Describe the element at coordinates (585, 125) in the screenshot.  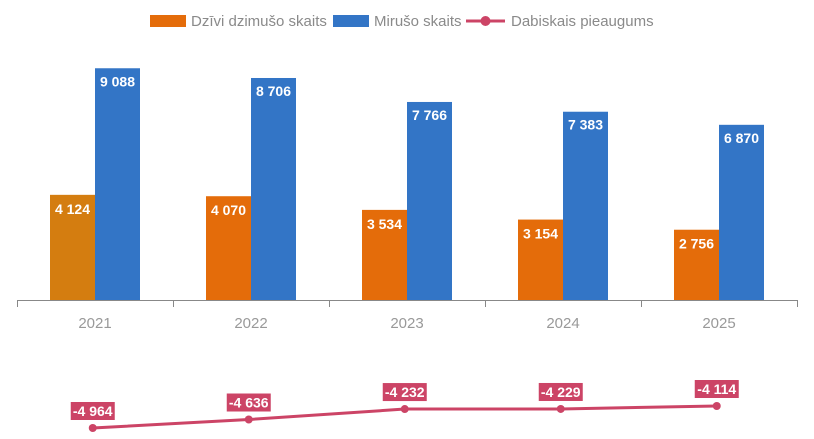
I see `bar-label-deaths: 7 383` at that location.